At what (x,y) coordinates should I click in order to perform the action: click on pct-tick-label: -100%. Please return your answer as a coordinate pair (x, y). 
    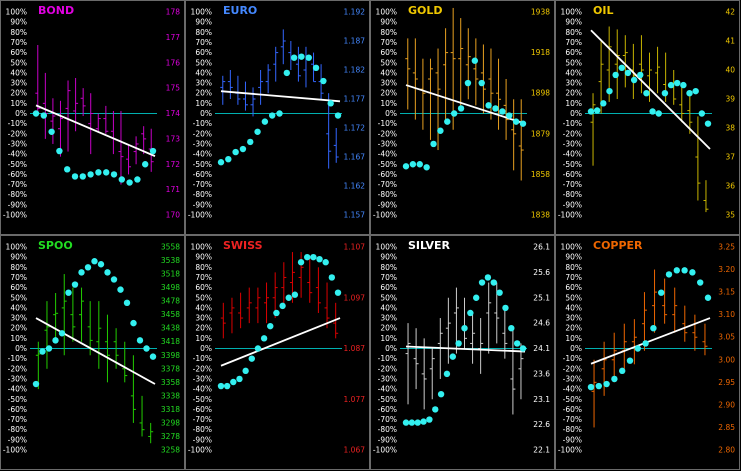
    Looking at the image, I should click on (385, 215).